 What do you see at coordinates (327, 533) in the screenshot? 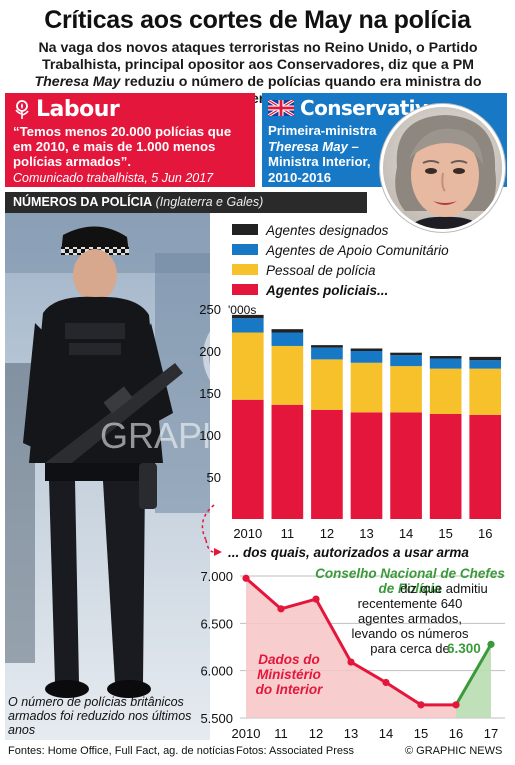
I see `bar-x-tick-label: 12` at bounding box center [327, 533].